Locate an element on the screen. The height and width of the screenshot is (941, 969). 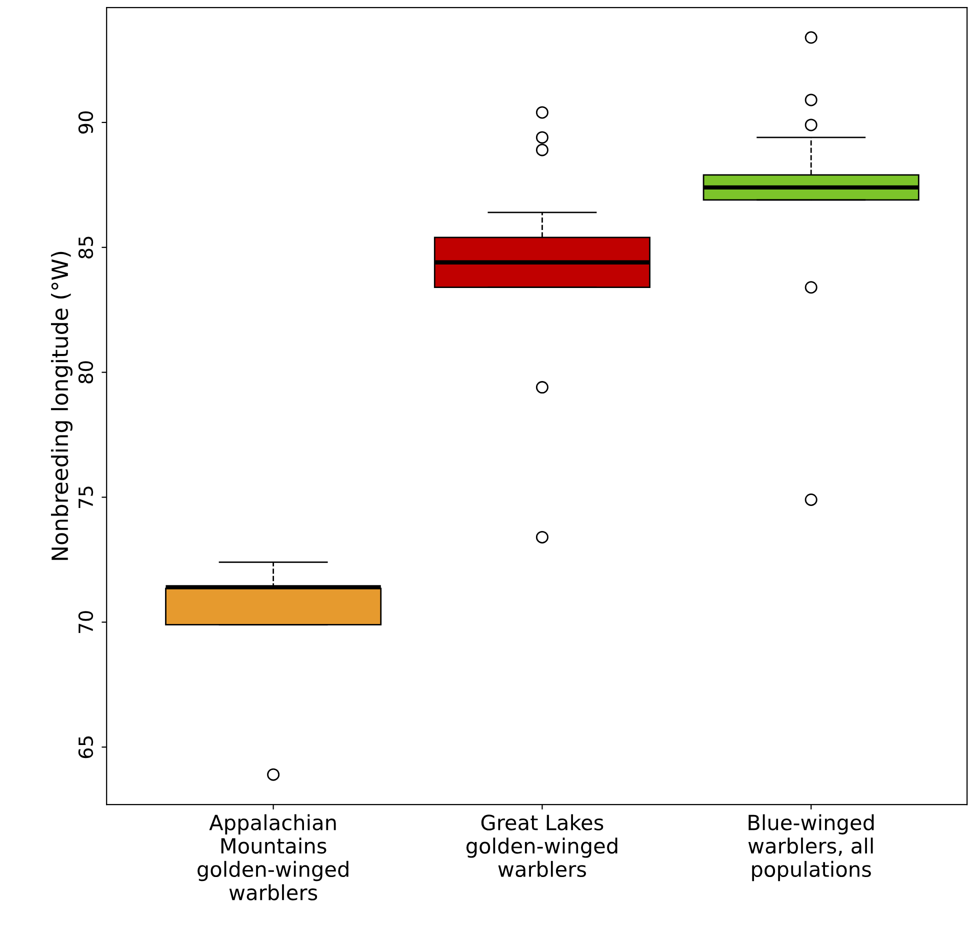
y-tick-label: 70 is located at coordinates (86, 622).